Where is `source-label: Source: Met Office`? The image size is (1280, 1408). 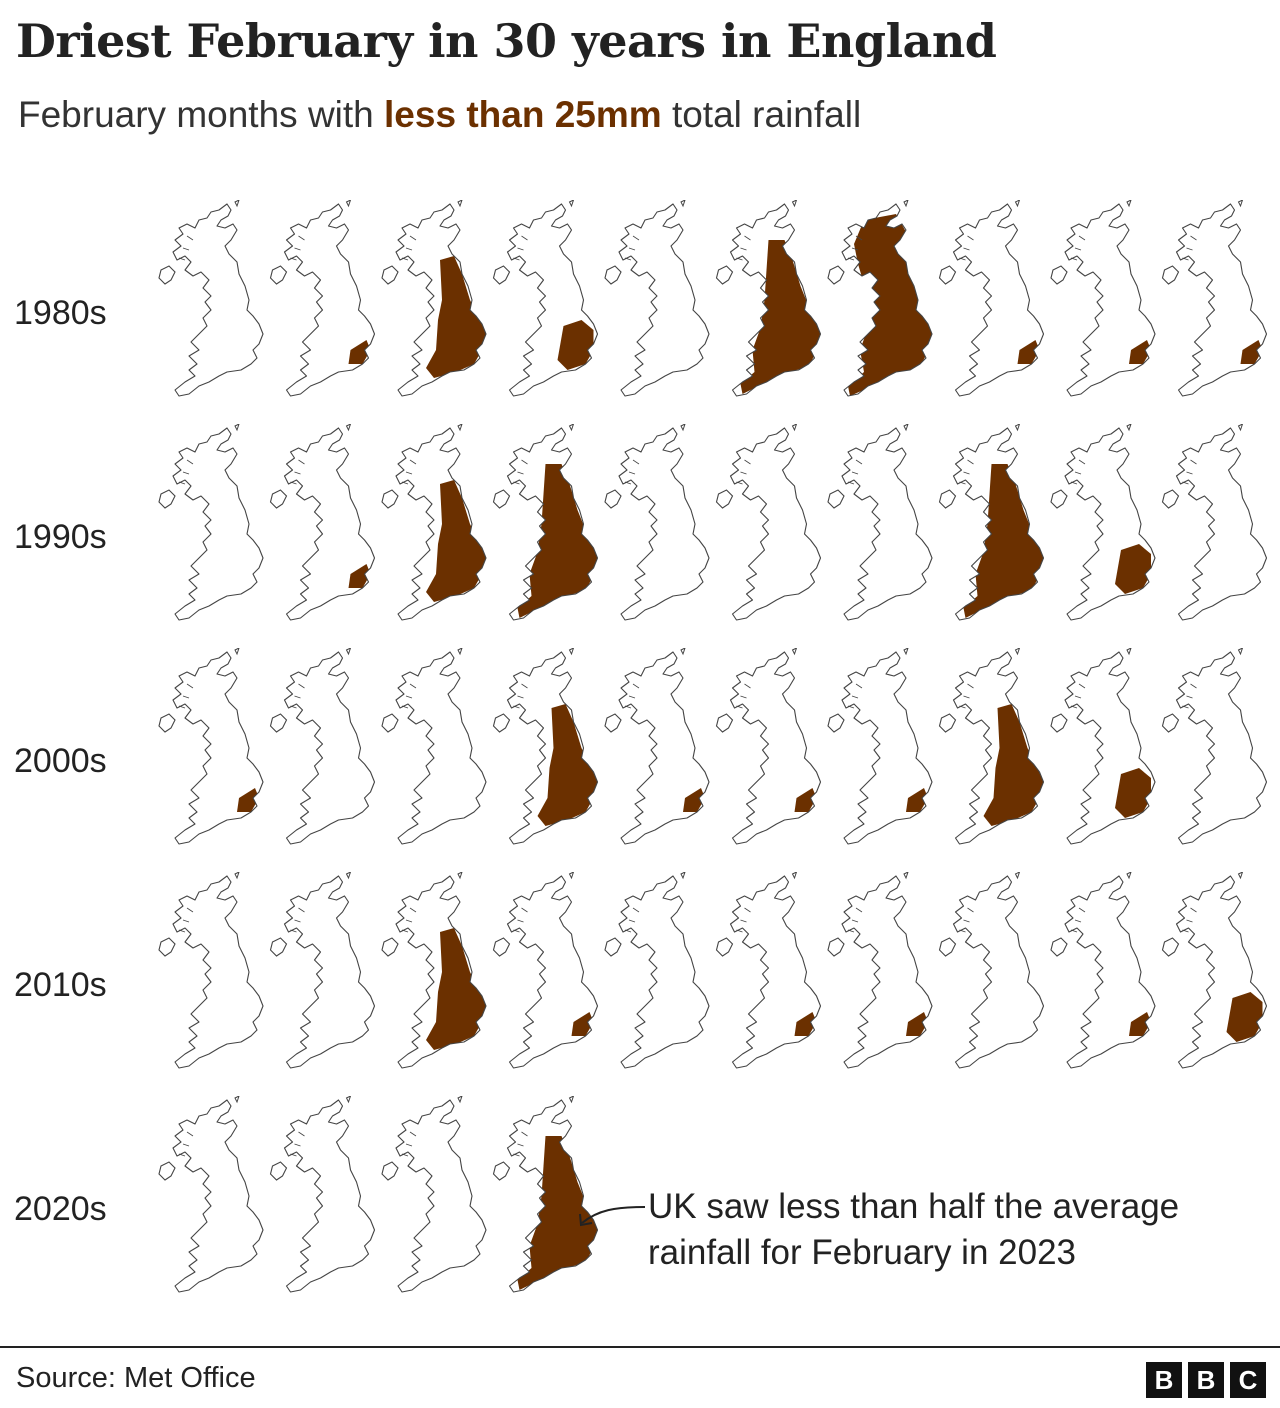 source-label: Source: Met Office is located at coordinates (136, 1378).